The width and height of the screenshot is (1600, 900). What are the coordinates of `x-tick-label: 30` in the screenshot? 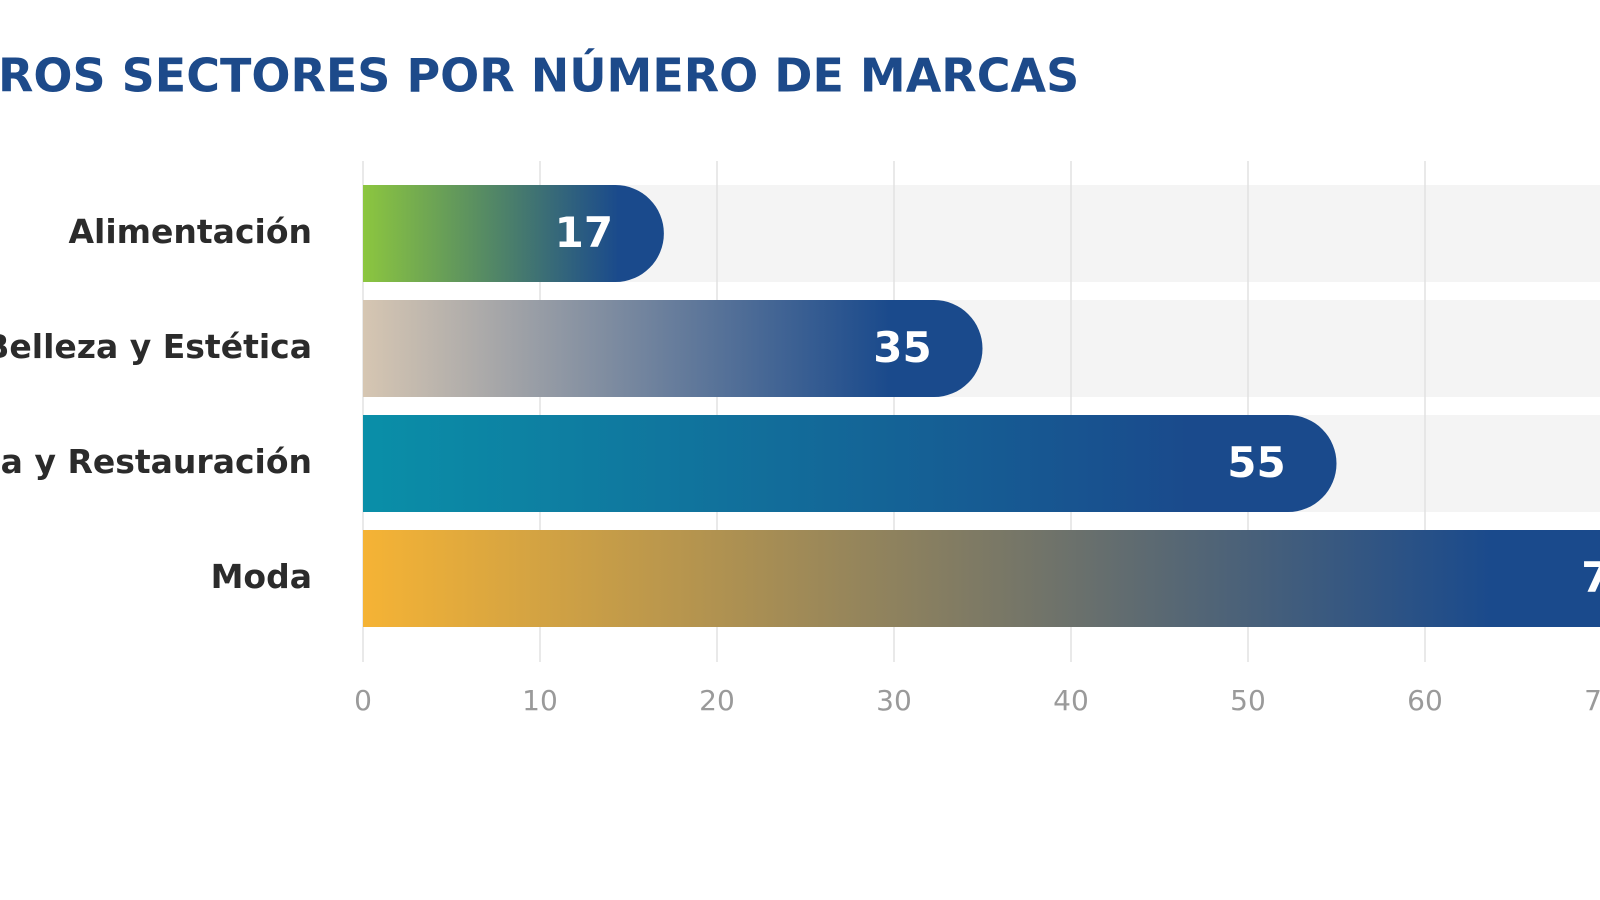 It's located at (894, 700).